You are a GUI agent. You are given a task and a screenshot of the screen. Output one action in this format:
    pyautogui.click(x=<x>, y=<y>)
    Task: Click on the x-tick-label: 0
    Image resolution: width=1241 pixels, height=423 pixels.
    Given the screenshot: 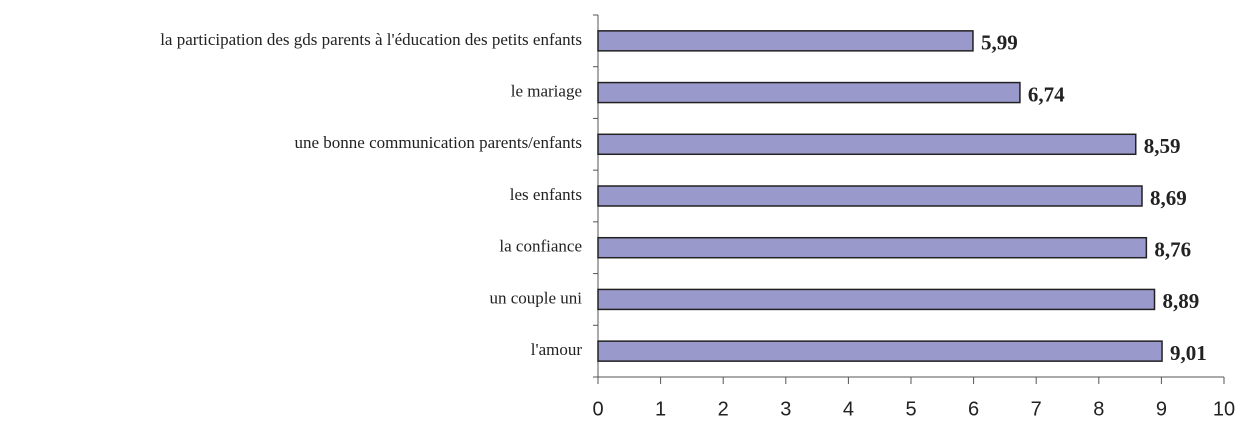 What is the action you would take?
    pyautogui.click(x=597, y=409)
    